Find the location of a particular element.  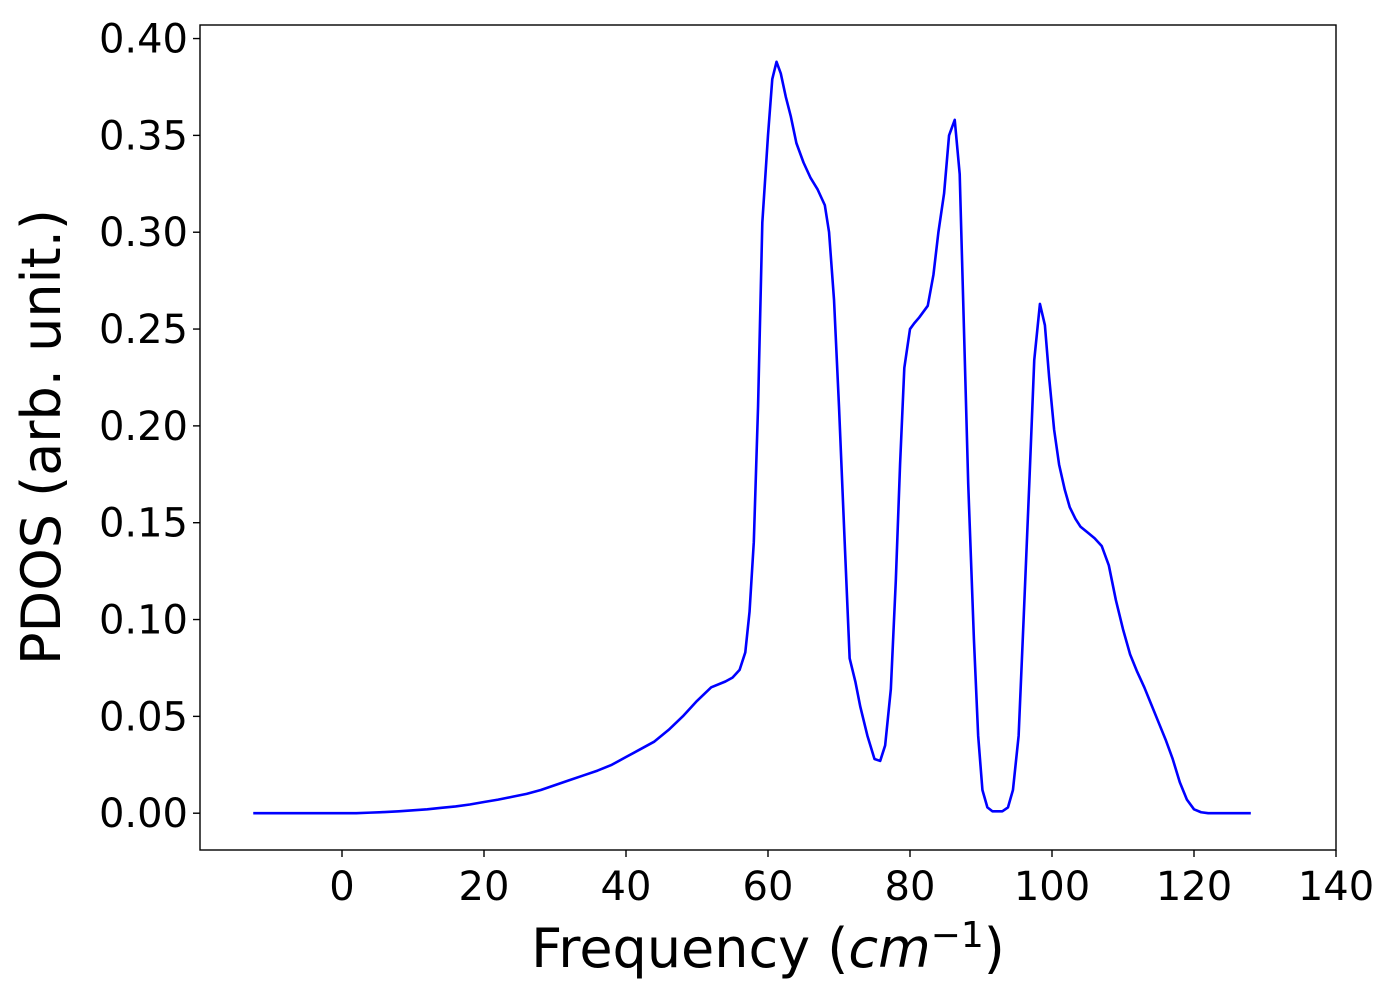

y-tick-label: 0.40 is located at coordinates (143, 40).